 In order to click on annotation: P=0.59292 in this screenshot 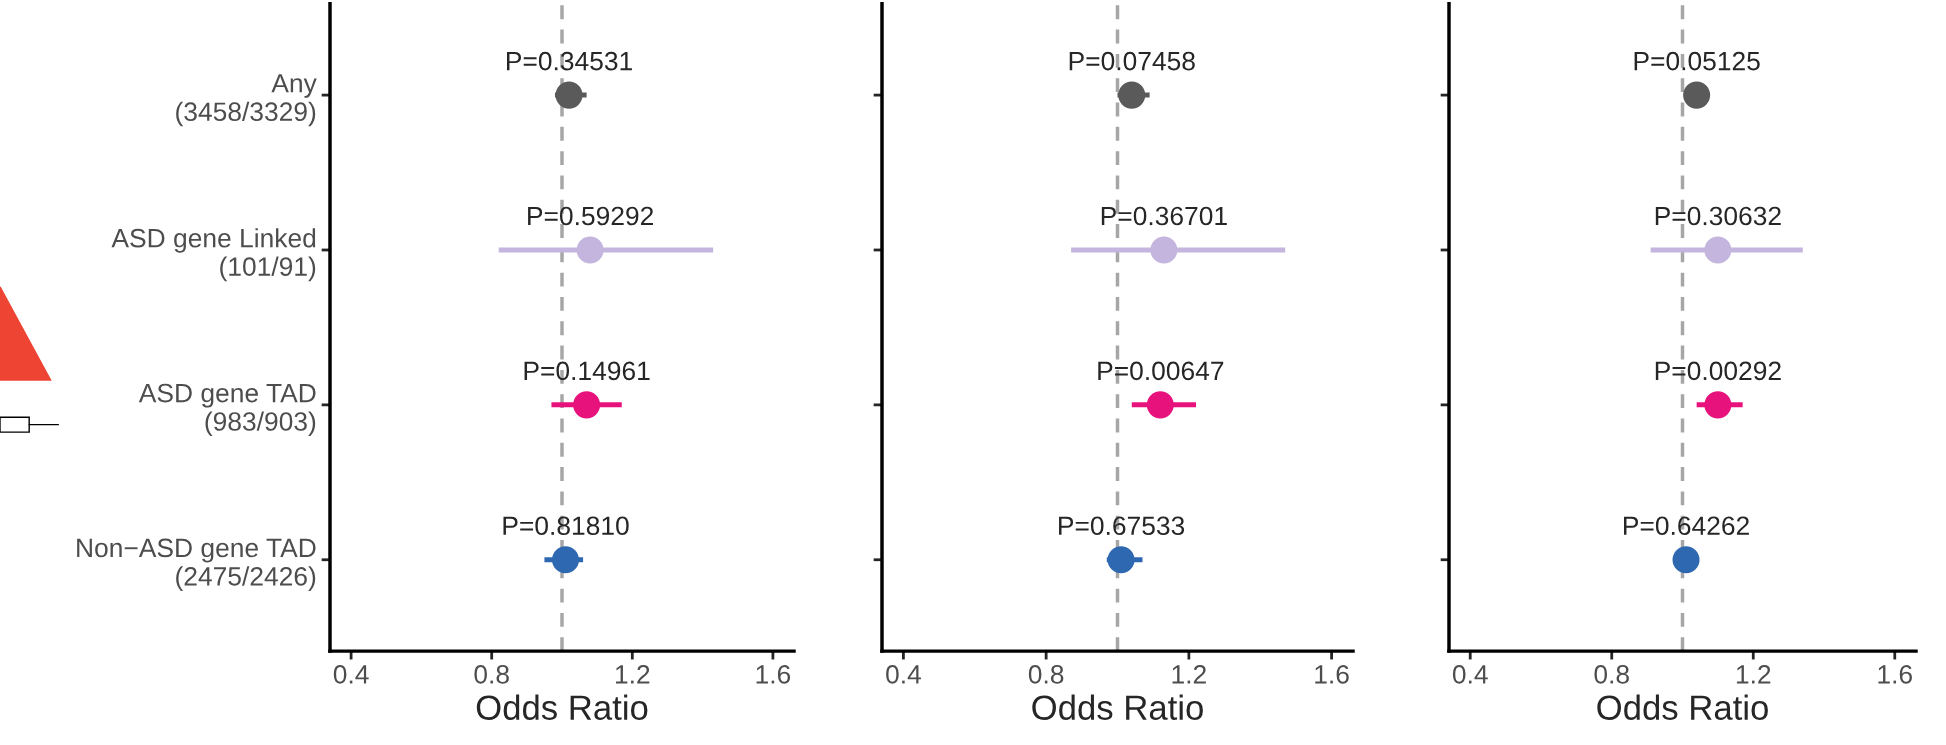, I will do `click(590, 216)`.